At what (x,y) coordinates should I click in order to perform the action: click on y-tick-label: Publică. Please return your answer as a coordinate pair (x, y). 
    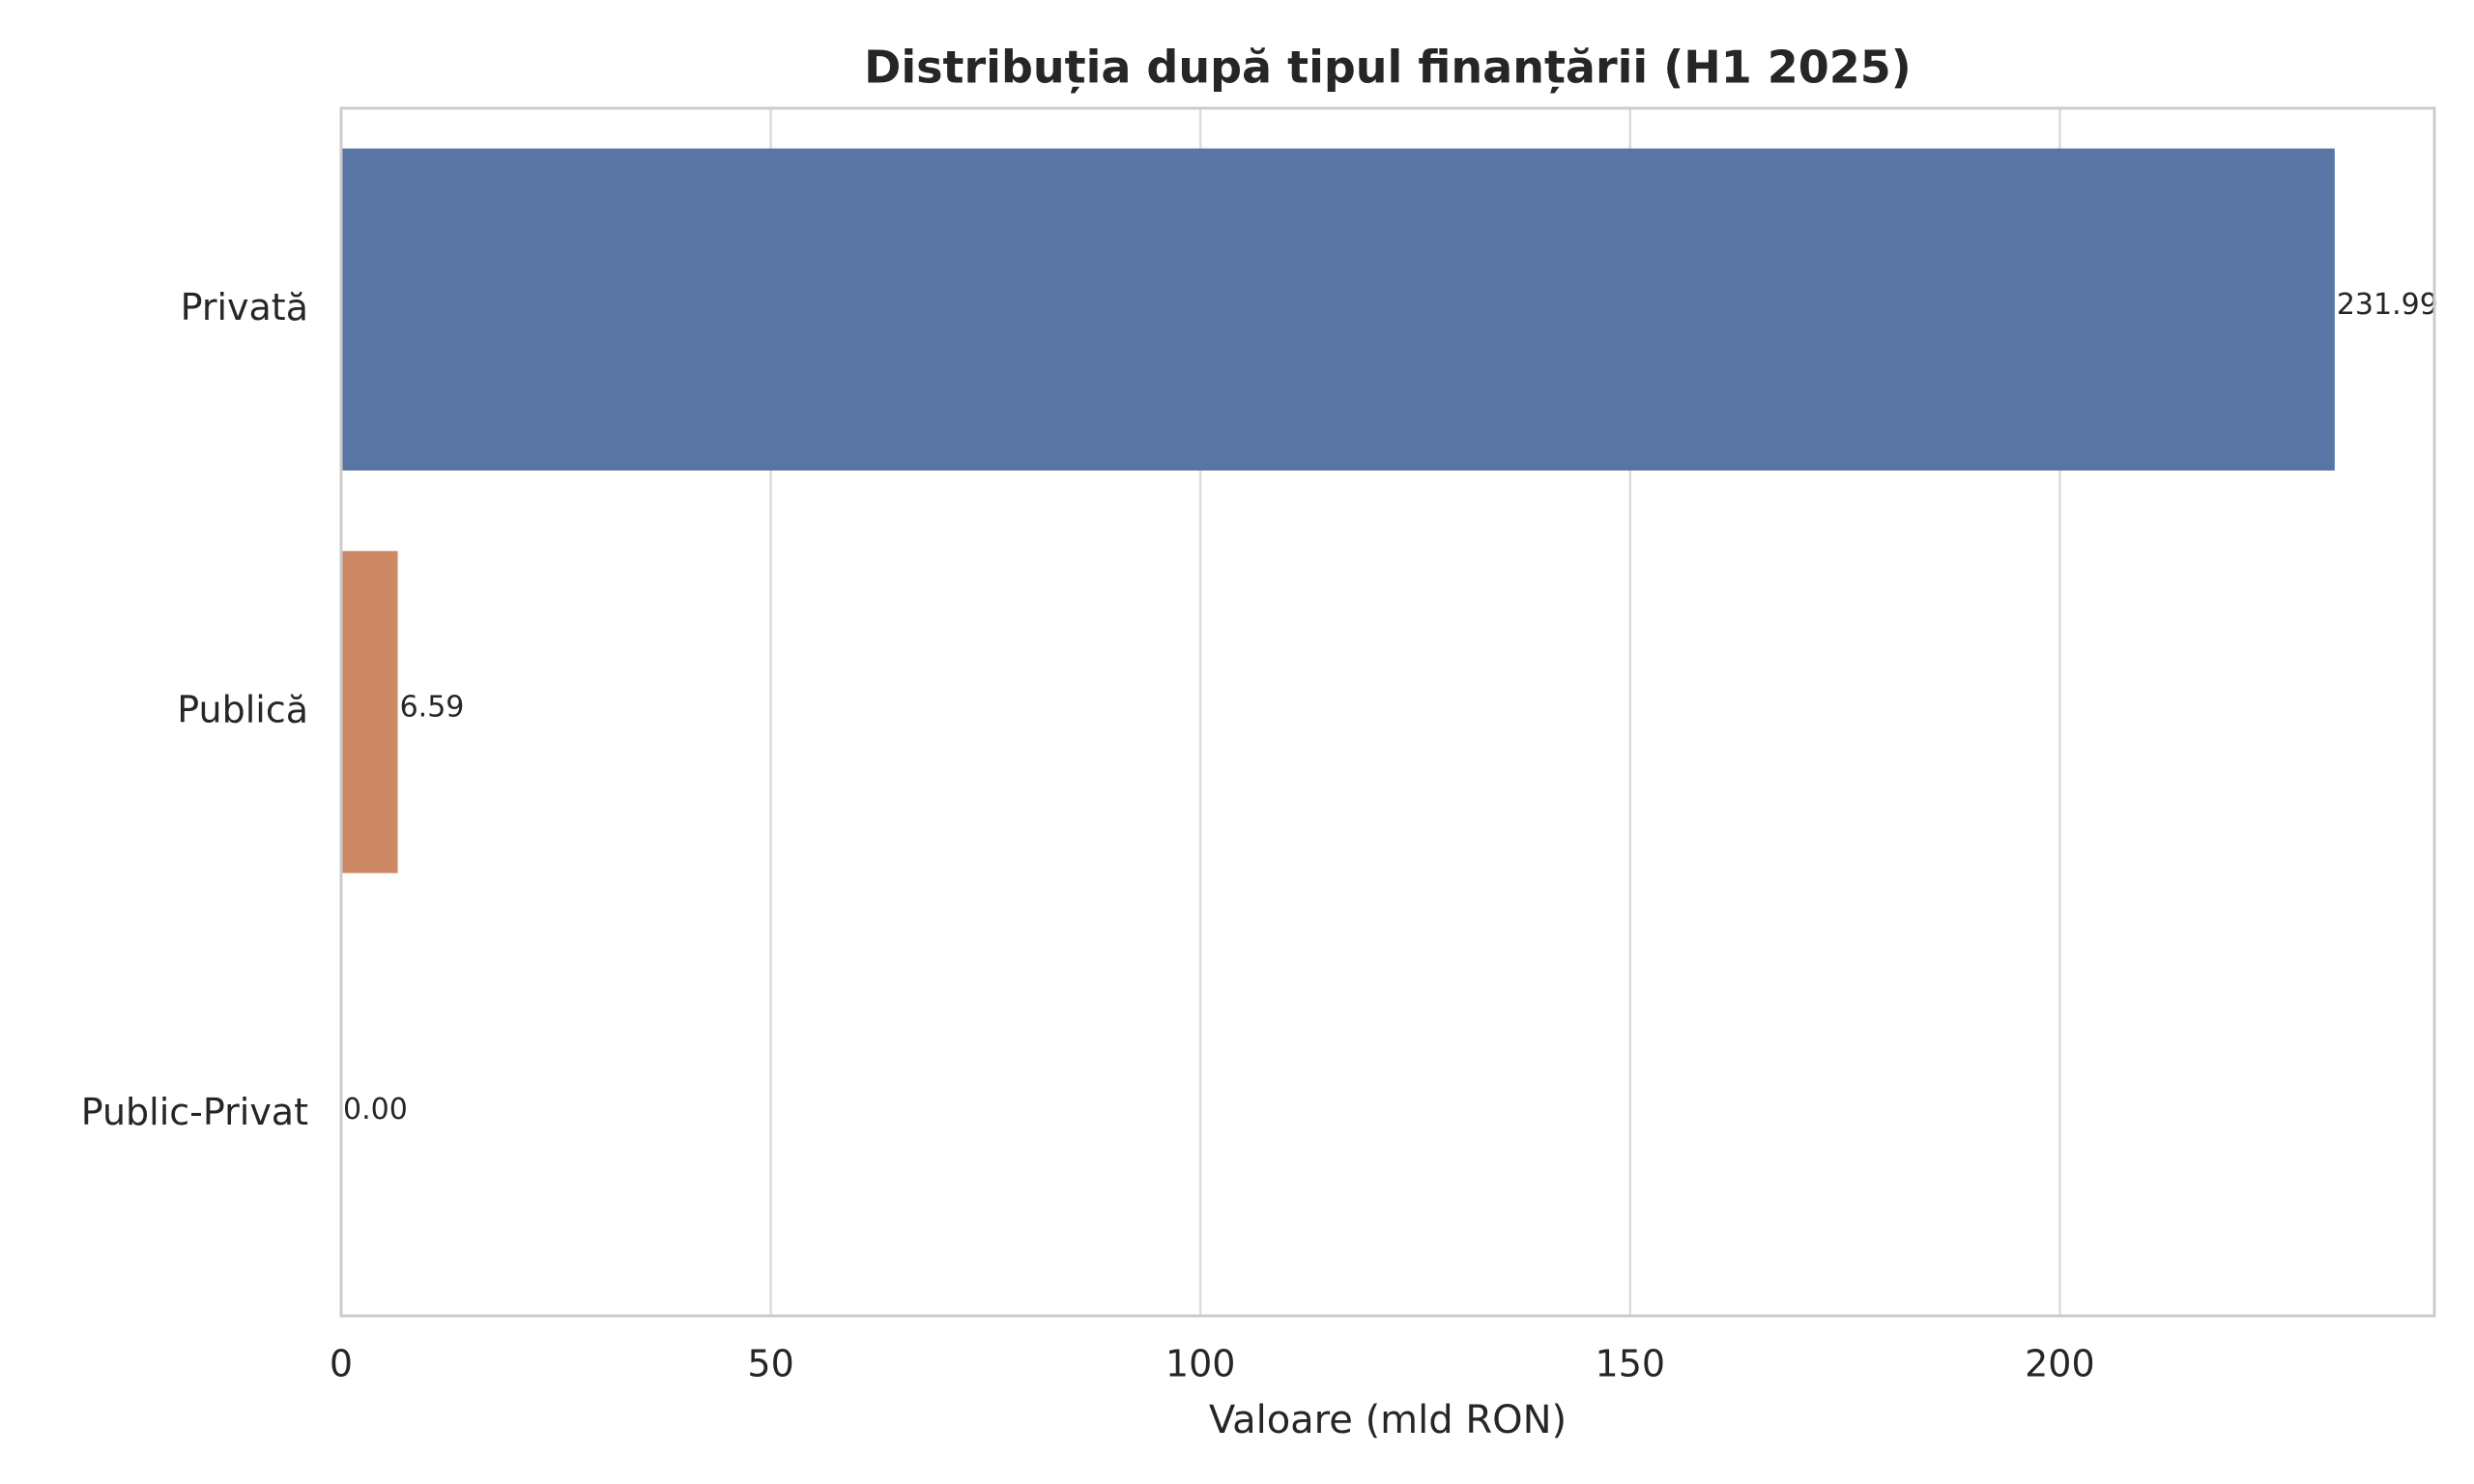
    Looking at the image, I should click on (243, 710).